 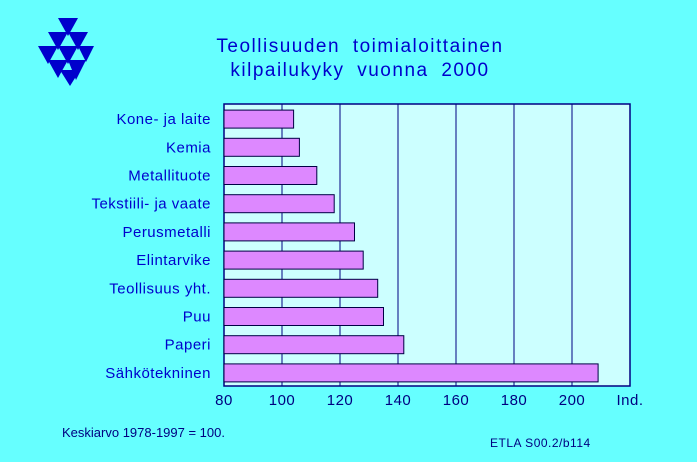 What do you see at coordinates (429, 400) in the screenshot?
I see `tick-labels: 80 100 120 140 160 180 200 Ind.` at bounding box center [429, 400].